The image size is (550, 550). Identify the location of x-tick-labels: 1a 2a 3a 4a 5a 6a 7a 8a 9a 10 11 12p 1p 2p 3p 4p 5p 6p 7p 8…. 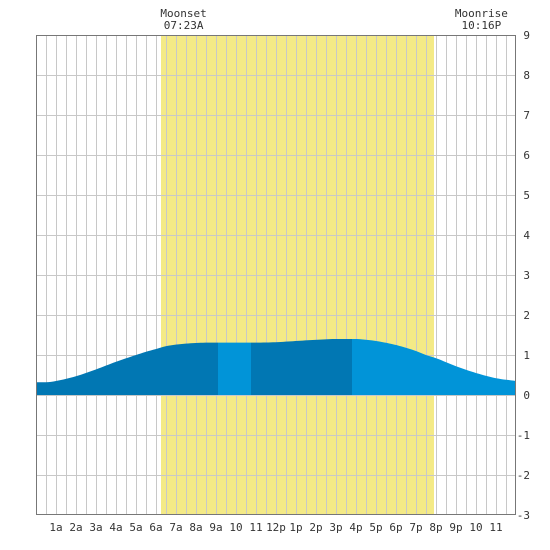
(275, 527).